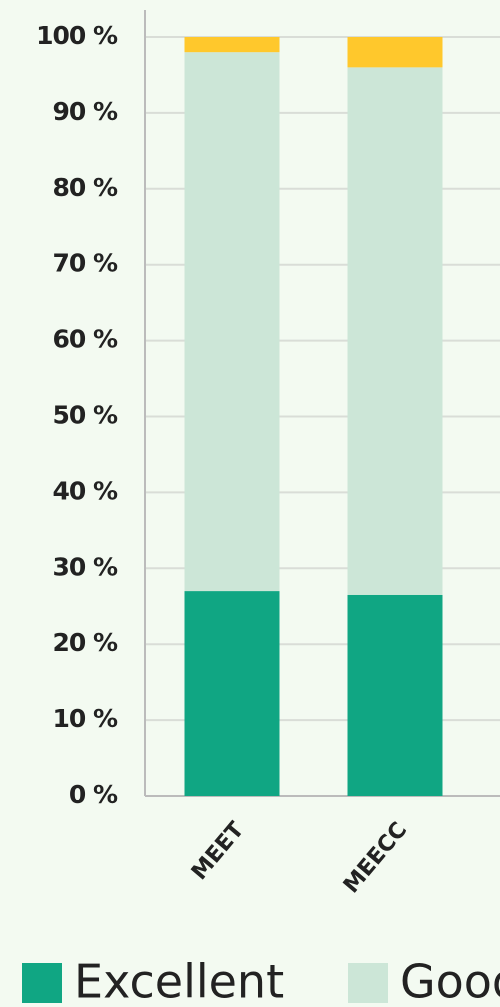 The image size is (500, 1007). What do you see at coordinates (84, 566) in the screenshot?
I see `y-tick-label: 30 %` at bounding box center [84, 566].